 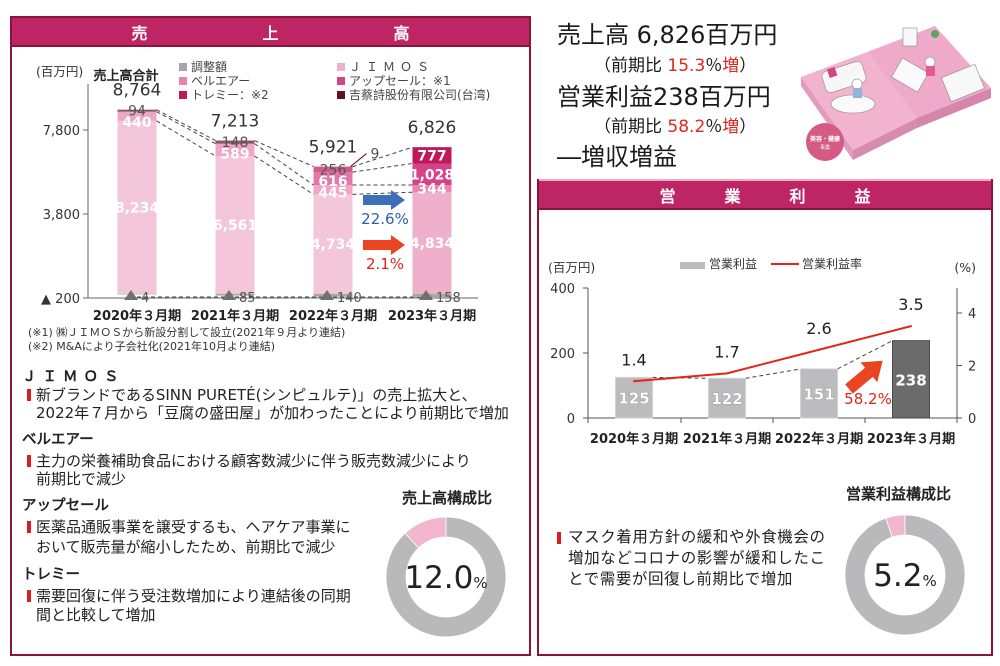 I want to click on adjustment-label: 140, so click(x=349, y=298).